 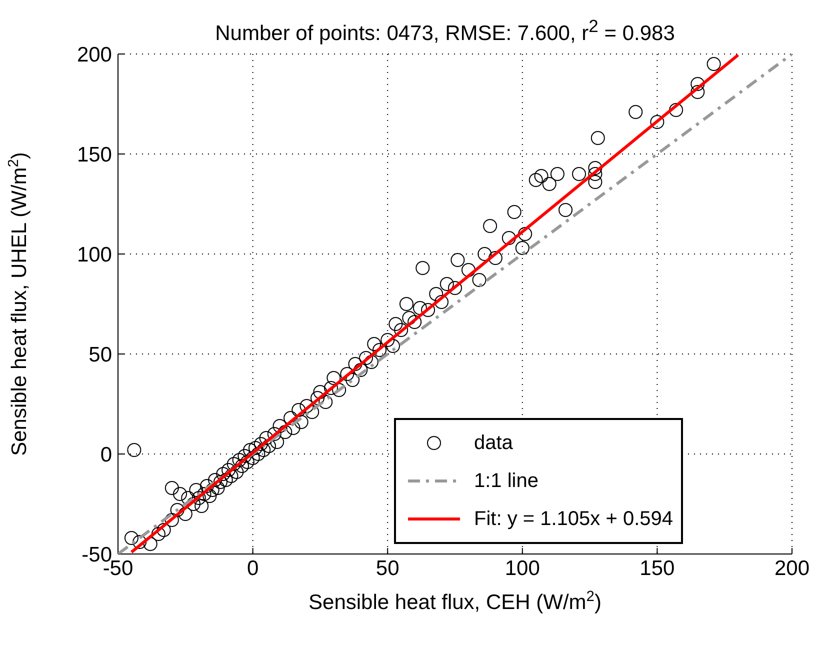 What do you see at coordinates (792, 568) in the screenshot?
I see `x-tick-label: 200` at bounding box center [792, 568].